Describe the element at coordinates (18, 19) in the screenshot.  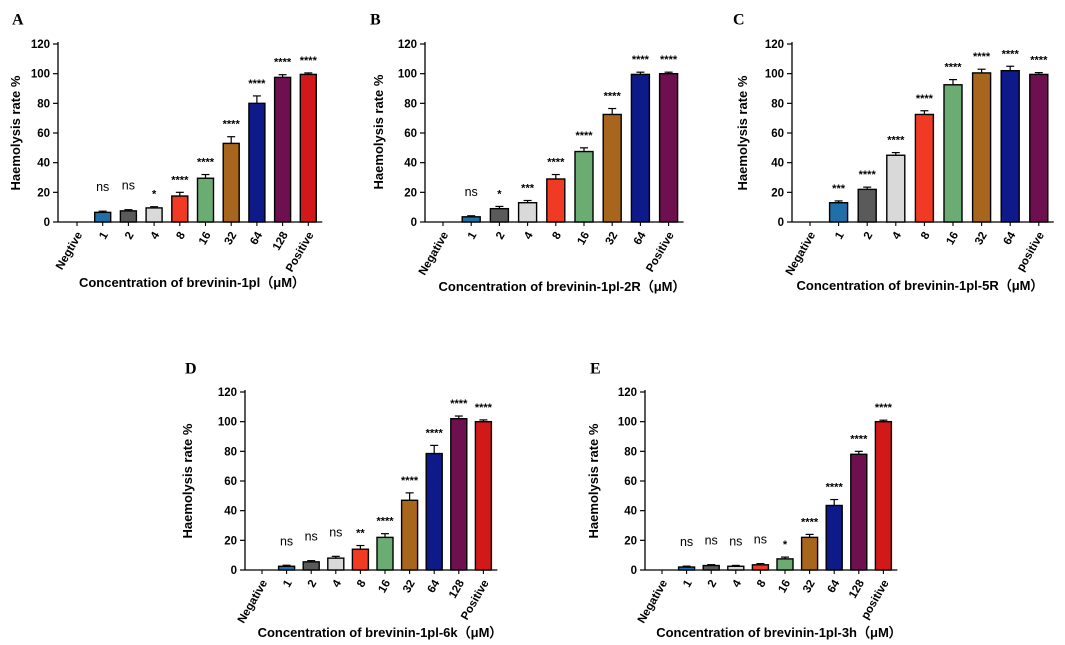
I see `panel-a-letter: A` at that location.